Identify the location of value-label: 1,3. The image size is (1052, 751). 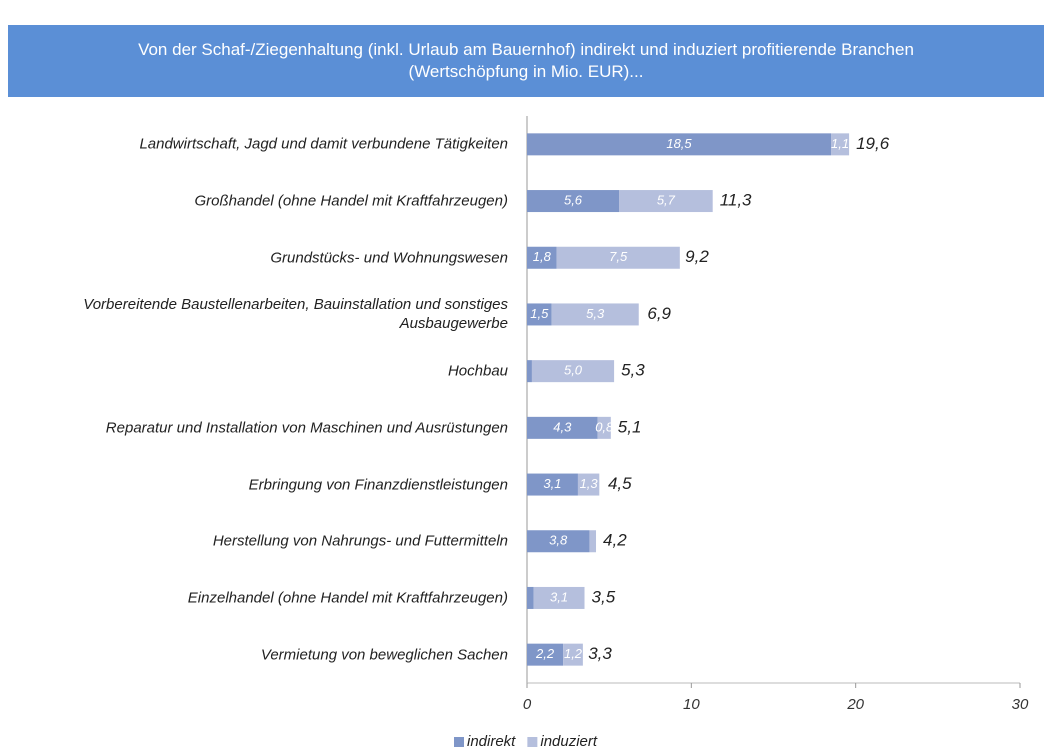
(589, 483).